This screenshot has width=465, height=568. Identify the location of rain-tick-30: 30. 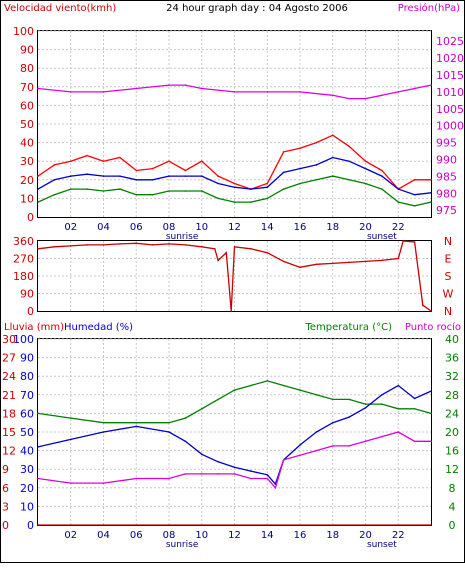
(9, 339).